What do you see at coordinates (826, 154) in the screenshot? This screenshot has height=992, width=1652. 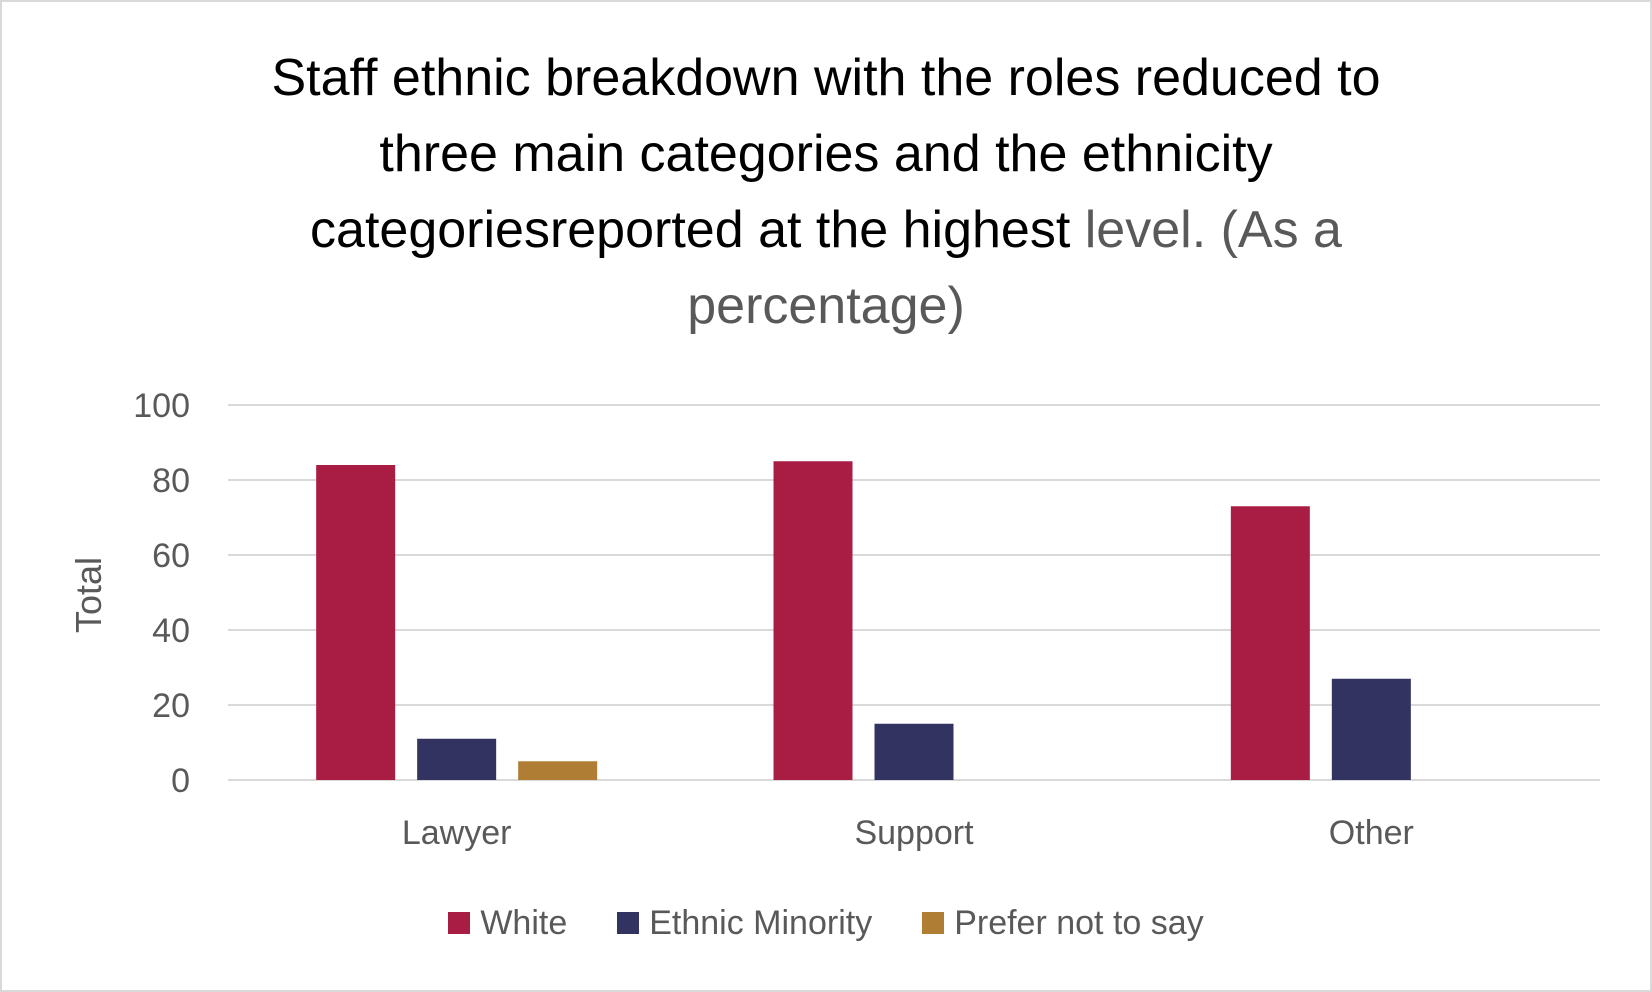 I see `title-line-2: three main categories and the ethnicity` at bounding box center [826, 154].